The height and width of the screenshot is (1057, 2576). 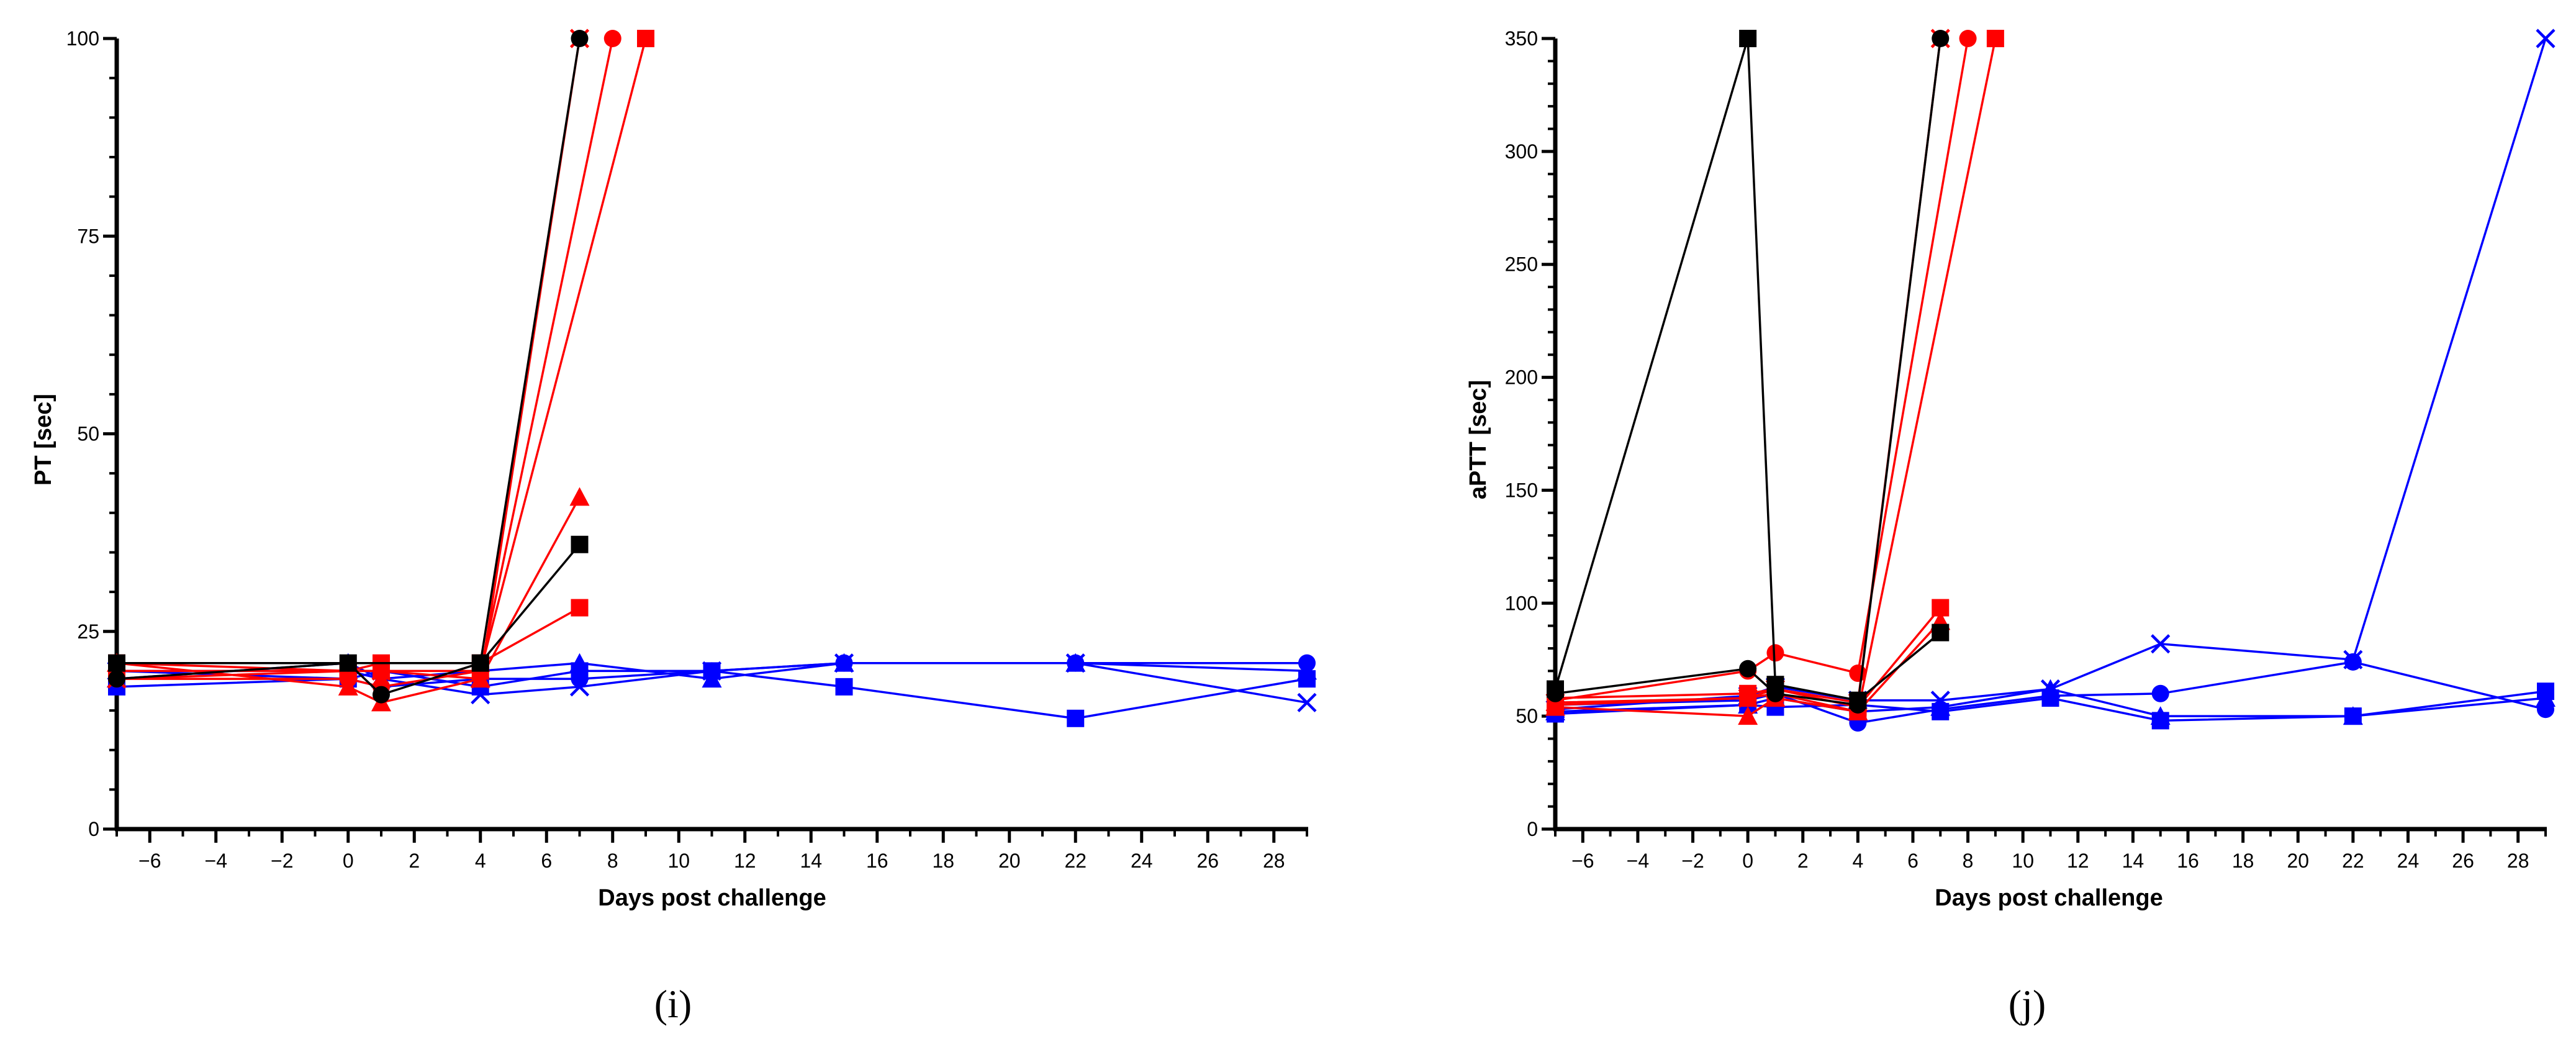 I want to click on x-tick-label: 18, so click(x=943, y=861).